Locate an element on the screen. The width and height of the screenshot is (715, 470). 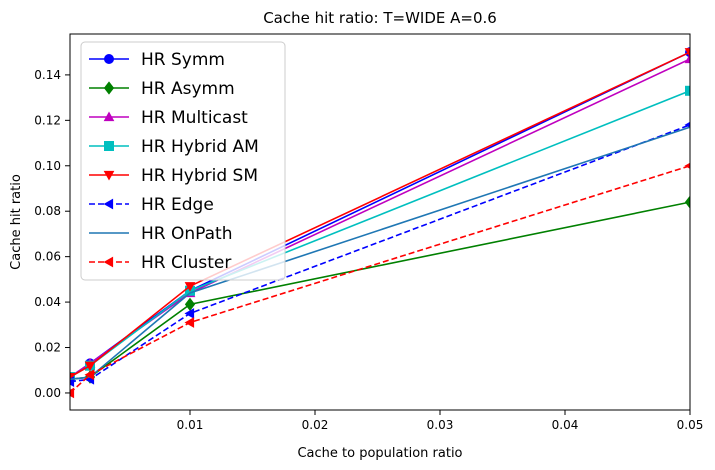
y-tick-label: 0.04 is located at coordinates (47, 302).